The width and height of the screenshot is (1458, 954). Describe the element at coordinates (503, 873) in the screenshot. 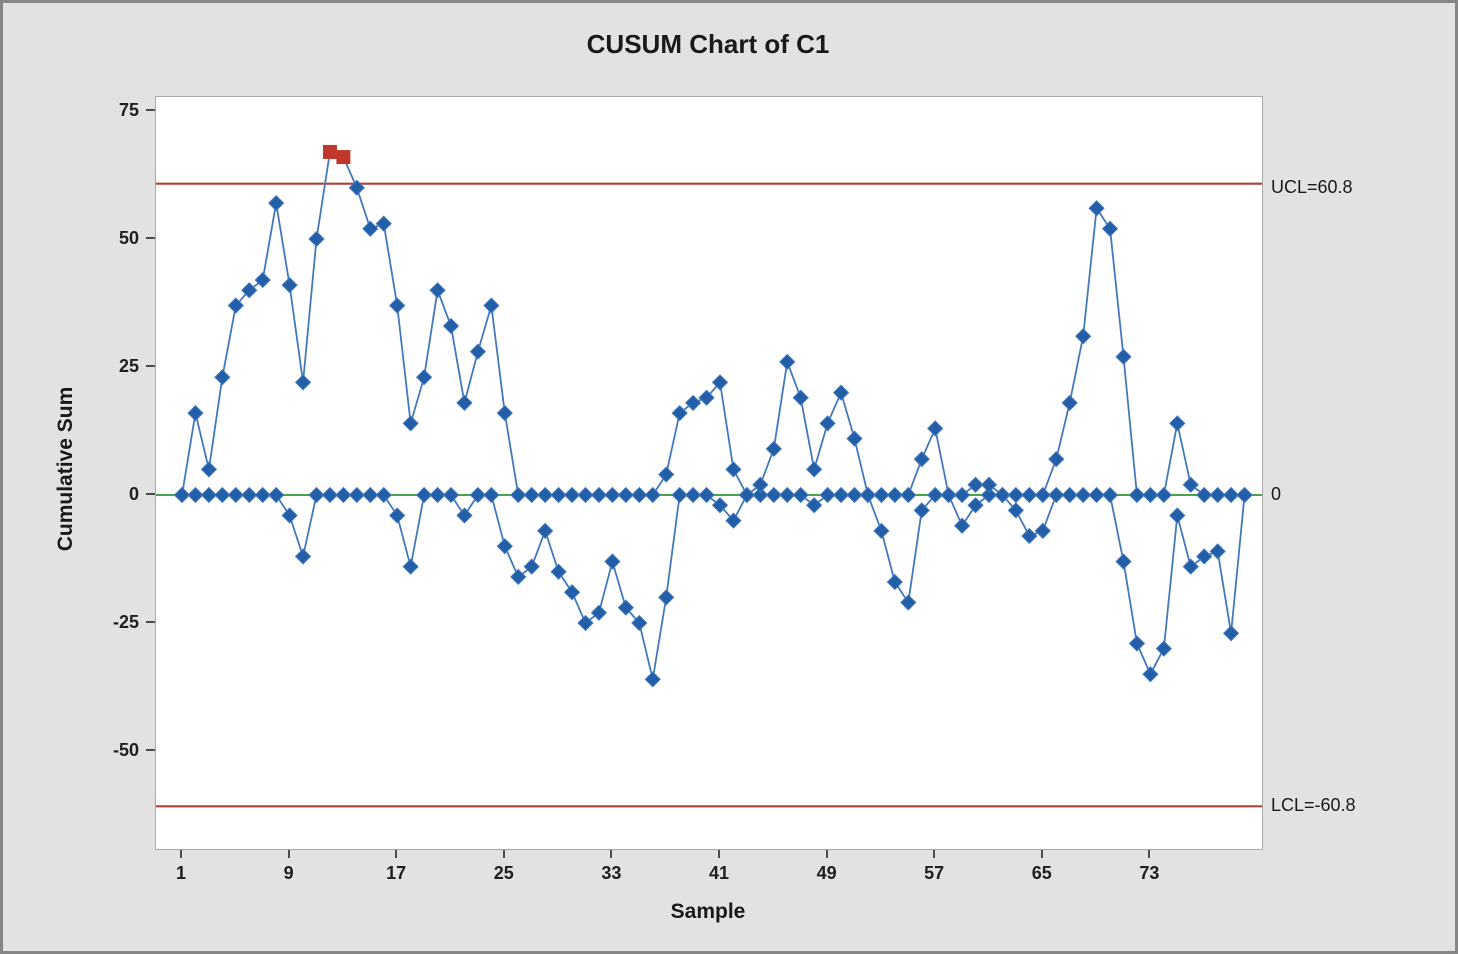

I see `x-tick-label: 25` at that location.